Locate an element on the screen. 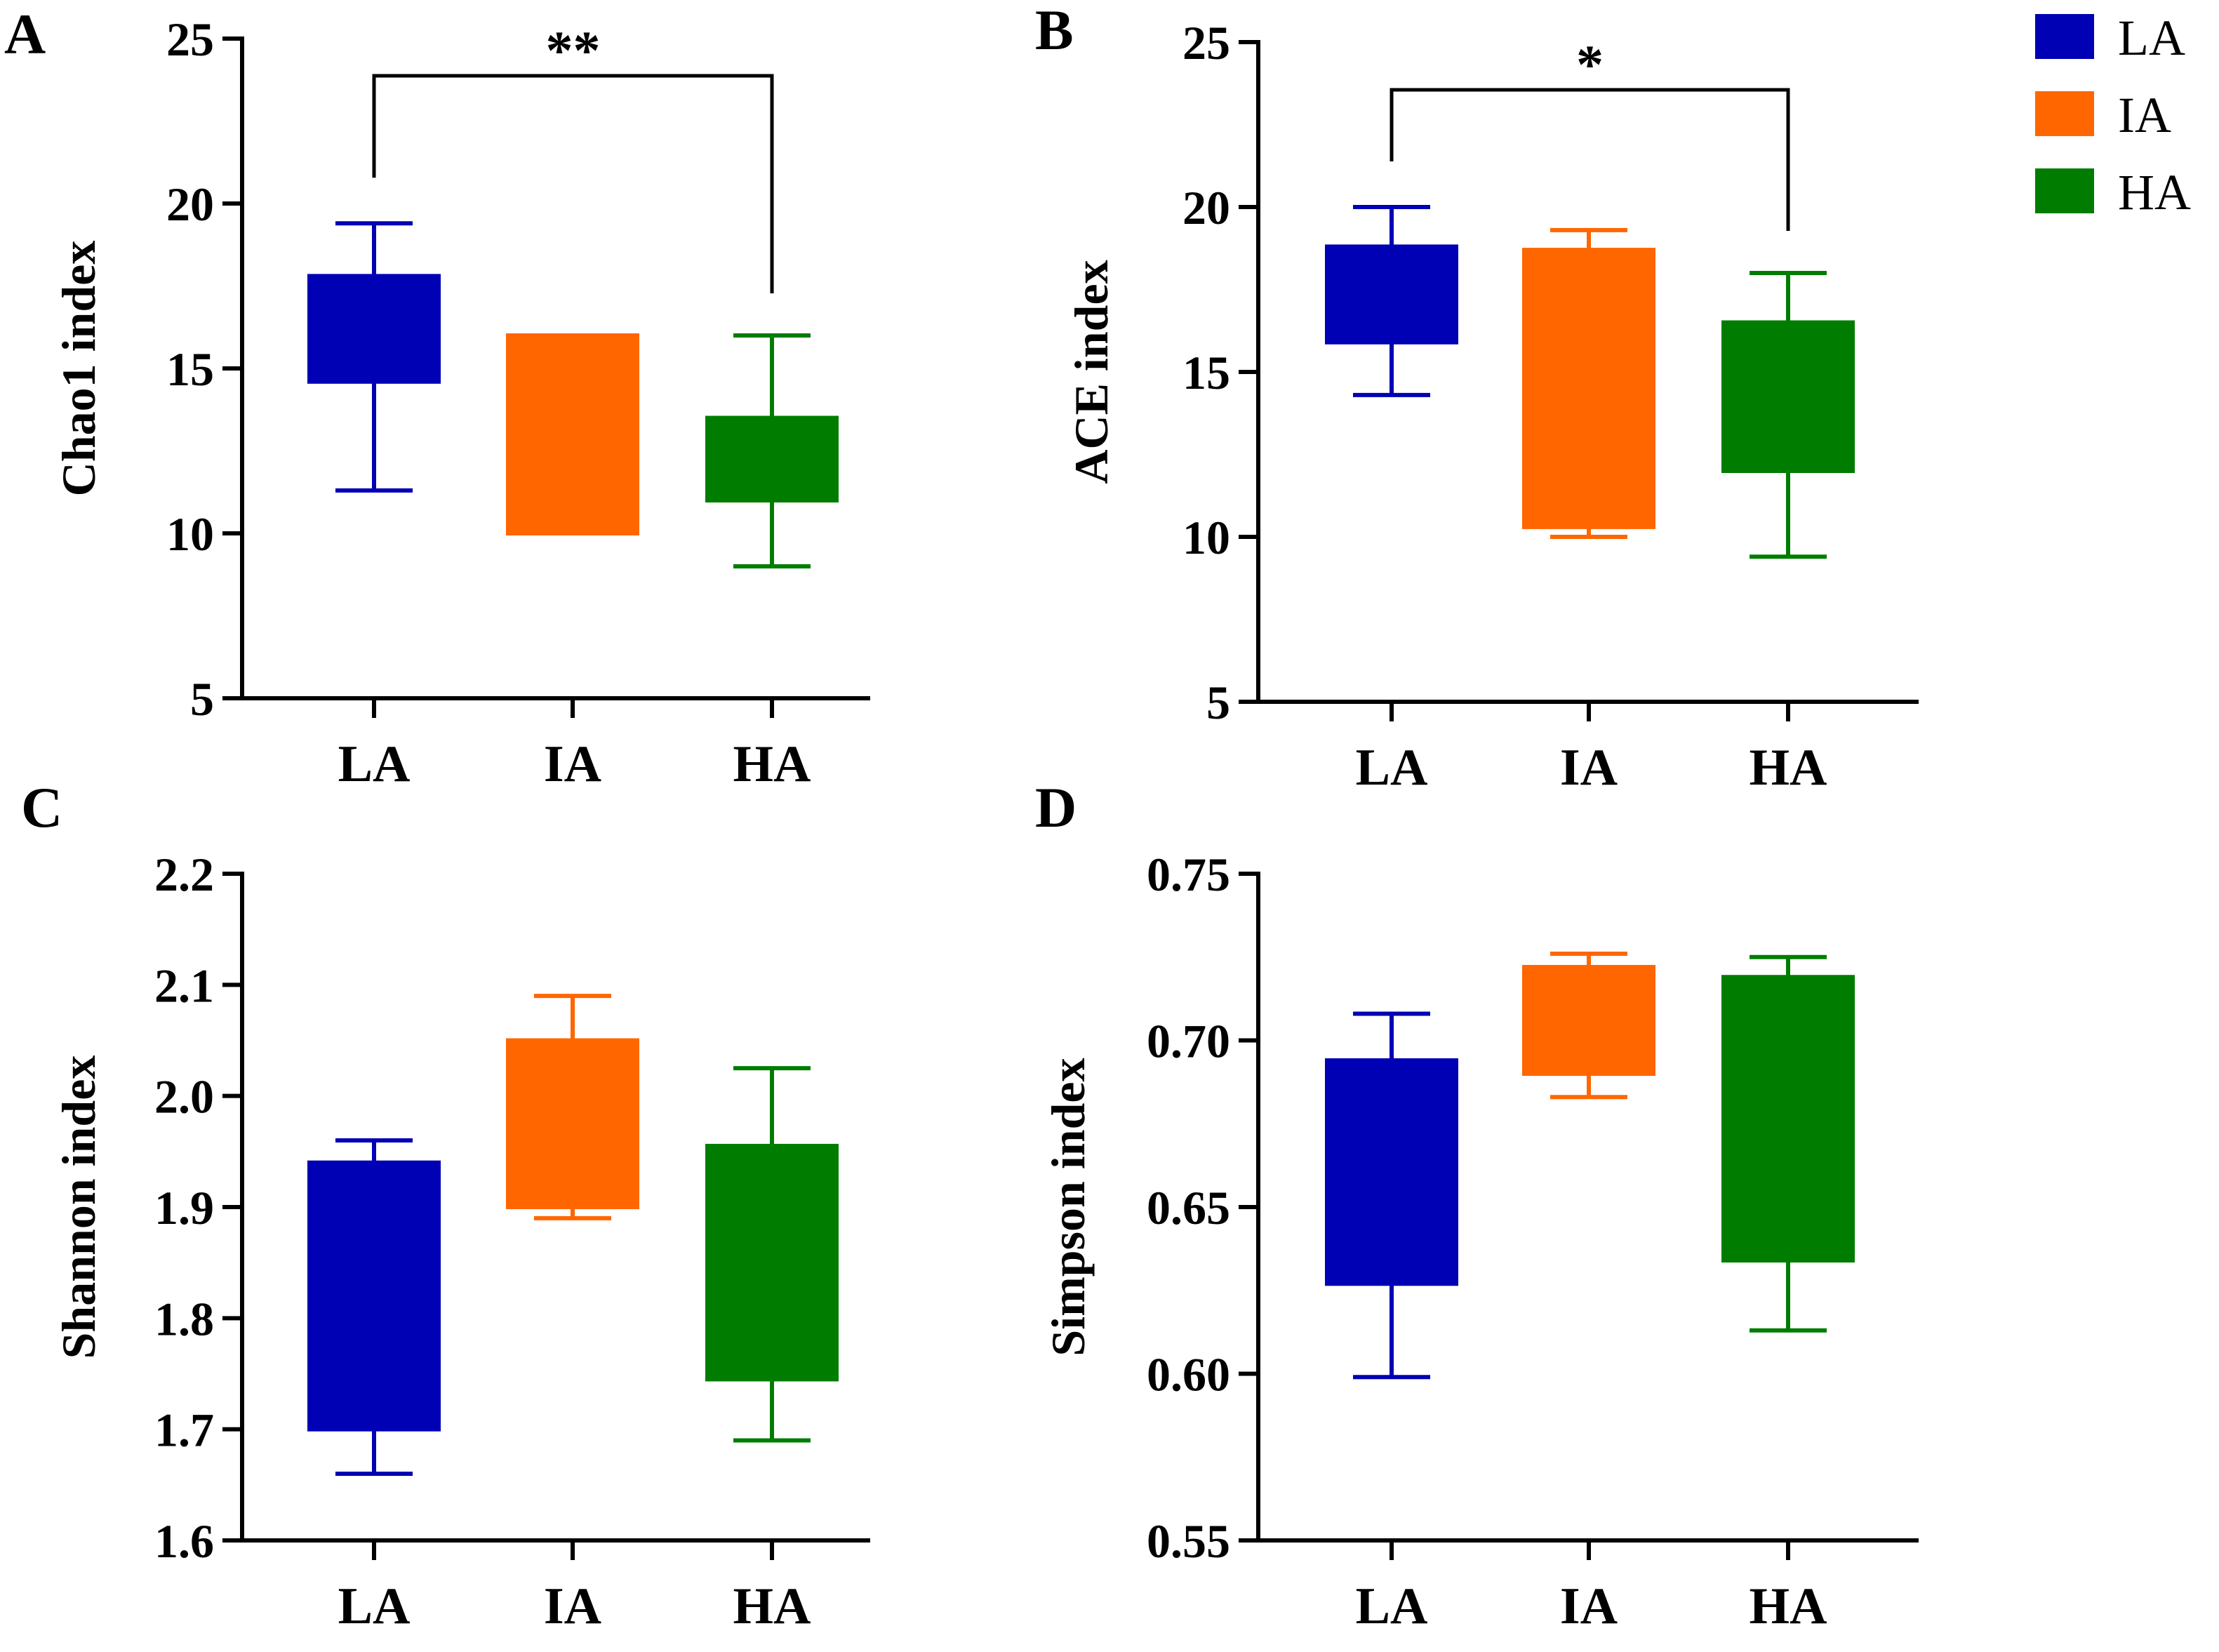 This screenshot has height=1652, width=2219. x-tick-label-d: HA is located at coordinates (1788, 1606).